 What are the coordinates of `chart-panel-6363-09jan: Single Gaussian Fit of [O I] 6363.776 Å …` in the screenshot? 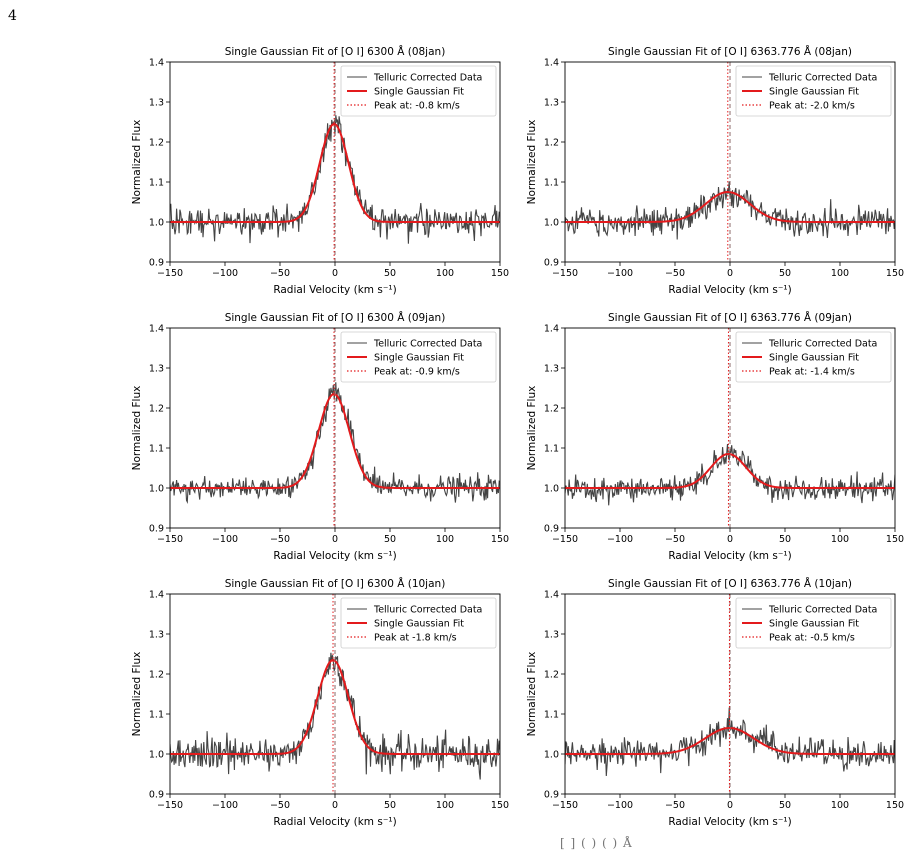 It's located at (714, 435).